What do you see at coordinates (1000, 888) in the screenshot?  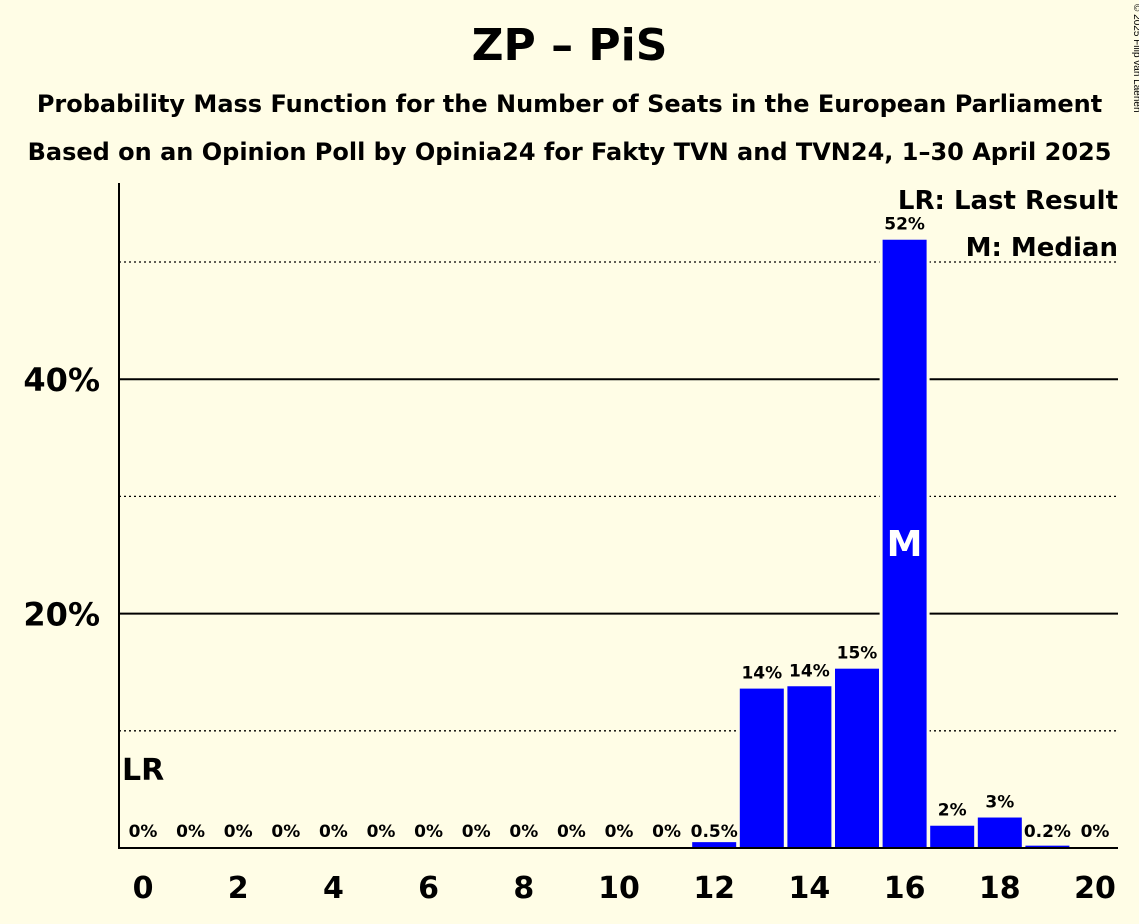 I see `x-tick-label: 18` at bounding box center [1000, 888].